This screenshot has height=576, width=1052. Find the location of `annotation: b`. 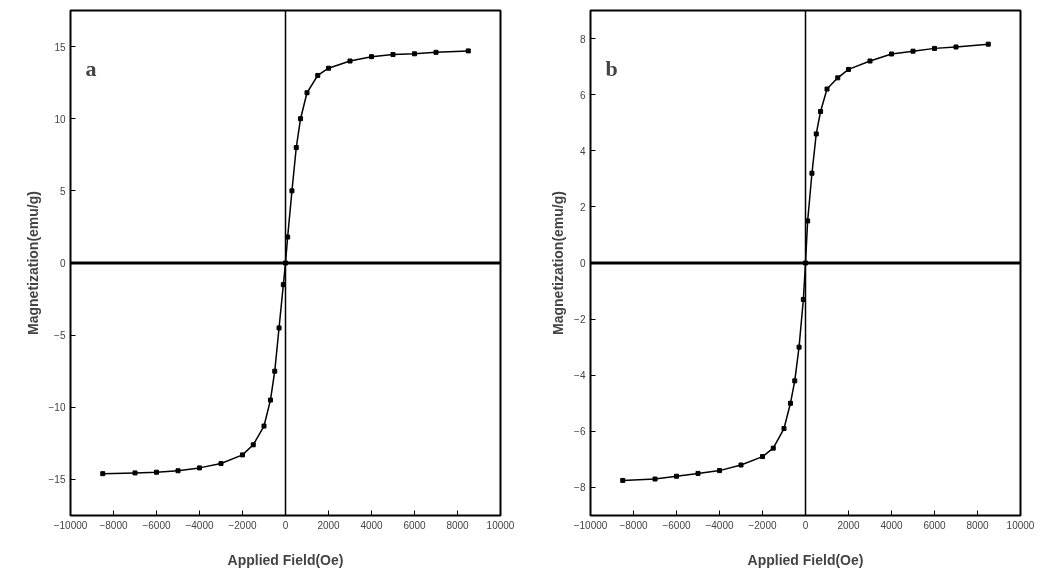

annotation: b is located at coordinates (611, 68).